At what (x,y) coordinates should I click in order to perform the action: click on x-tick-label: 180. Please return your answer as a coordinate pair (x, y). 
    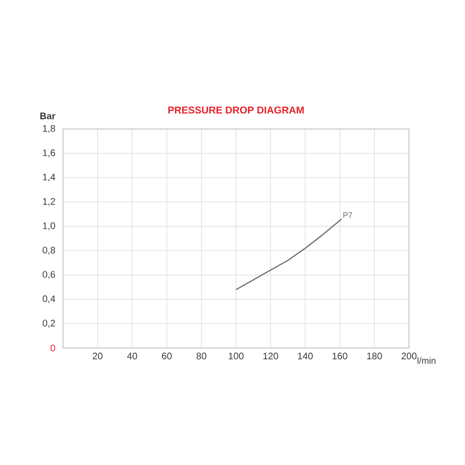
    Looking at the image, I should click on (374, 356).